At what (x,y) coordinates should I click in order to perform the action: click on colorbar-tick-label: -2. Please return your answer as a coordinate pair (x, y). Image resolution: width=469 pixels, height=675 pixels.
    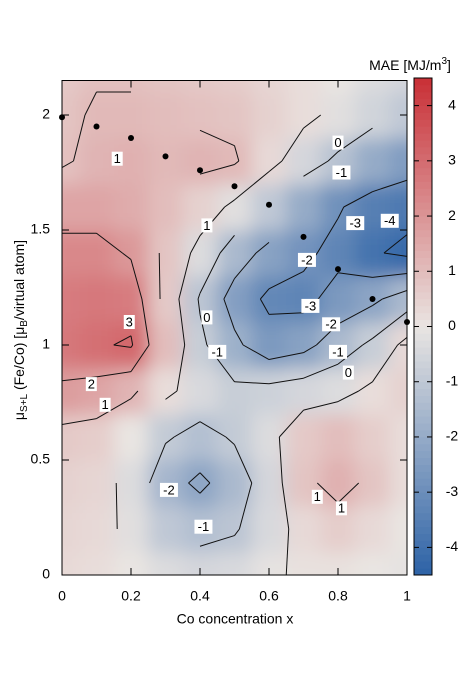
    Looking at the image, I should click on (452, 436).